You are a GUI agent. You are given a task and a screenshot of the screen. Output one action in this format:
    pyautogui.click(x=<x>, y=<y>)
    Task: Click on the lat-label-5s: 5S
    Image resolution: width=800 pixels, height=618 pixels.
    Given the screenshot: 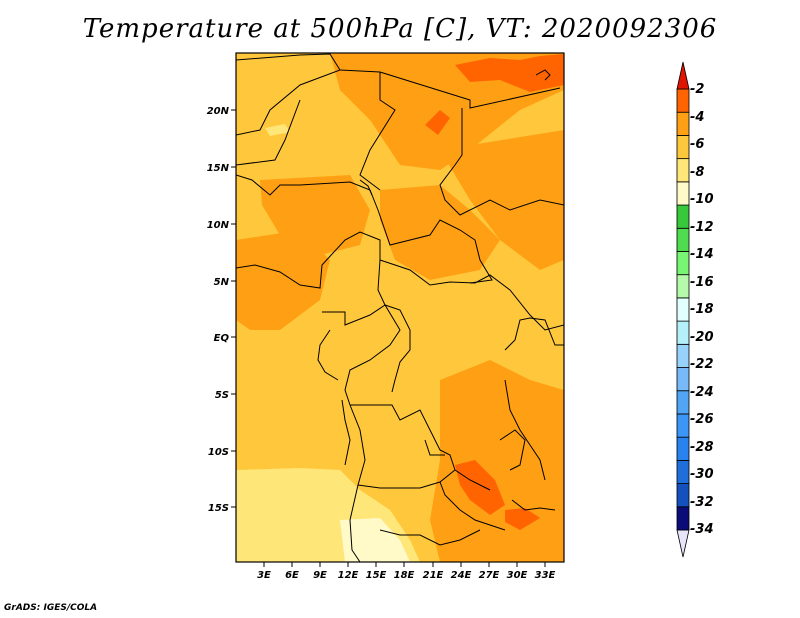 What is the action you would take?
    pyautogui.click(x=222, y=395)
    